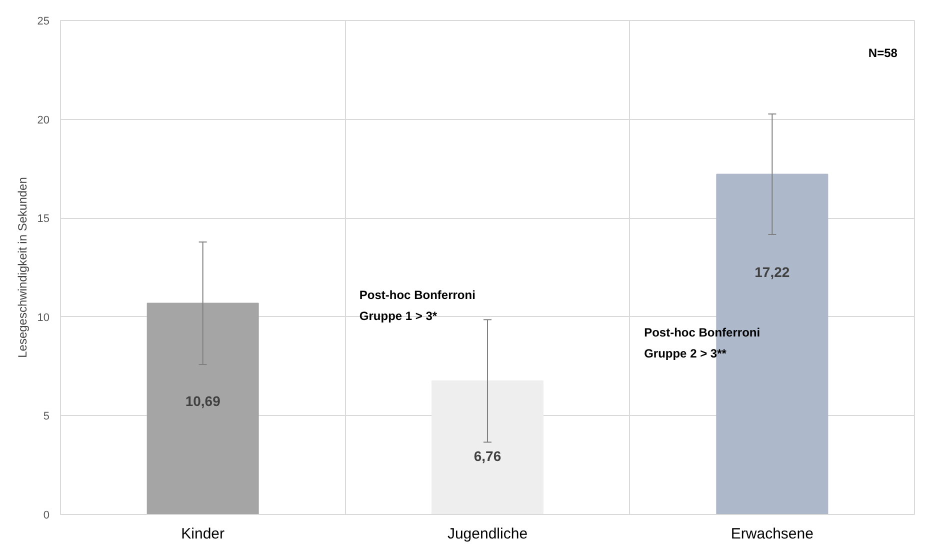 Image resolution: width=929 pixels, height=549 pixels. Describe the element at coordinates (46, 516) in the screenshot. I see `y-tick-label: 0` at that location.